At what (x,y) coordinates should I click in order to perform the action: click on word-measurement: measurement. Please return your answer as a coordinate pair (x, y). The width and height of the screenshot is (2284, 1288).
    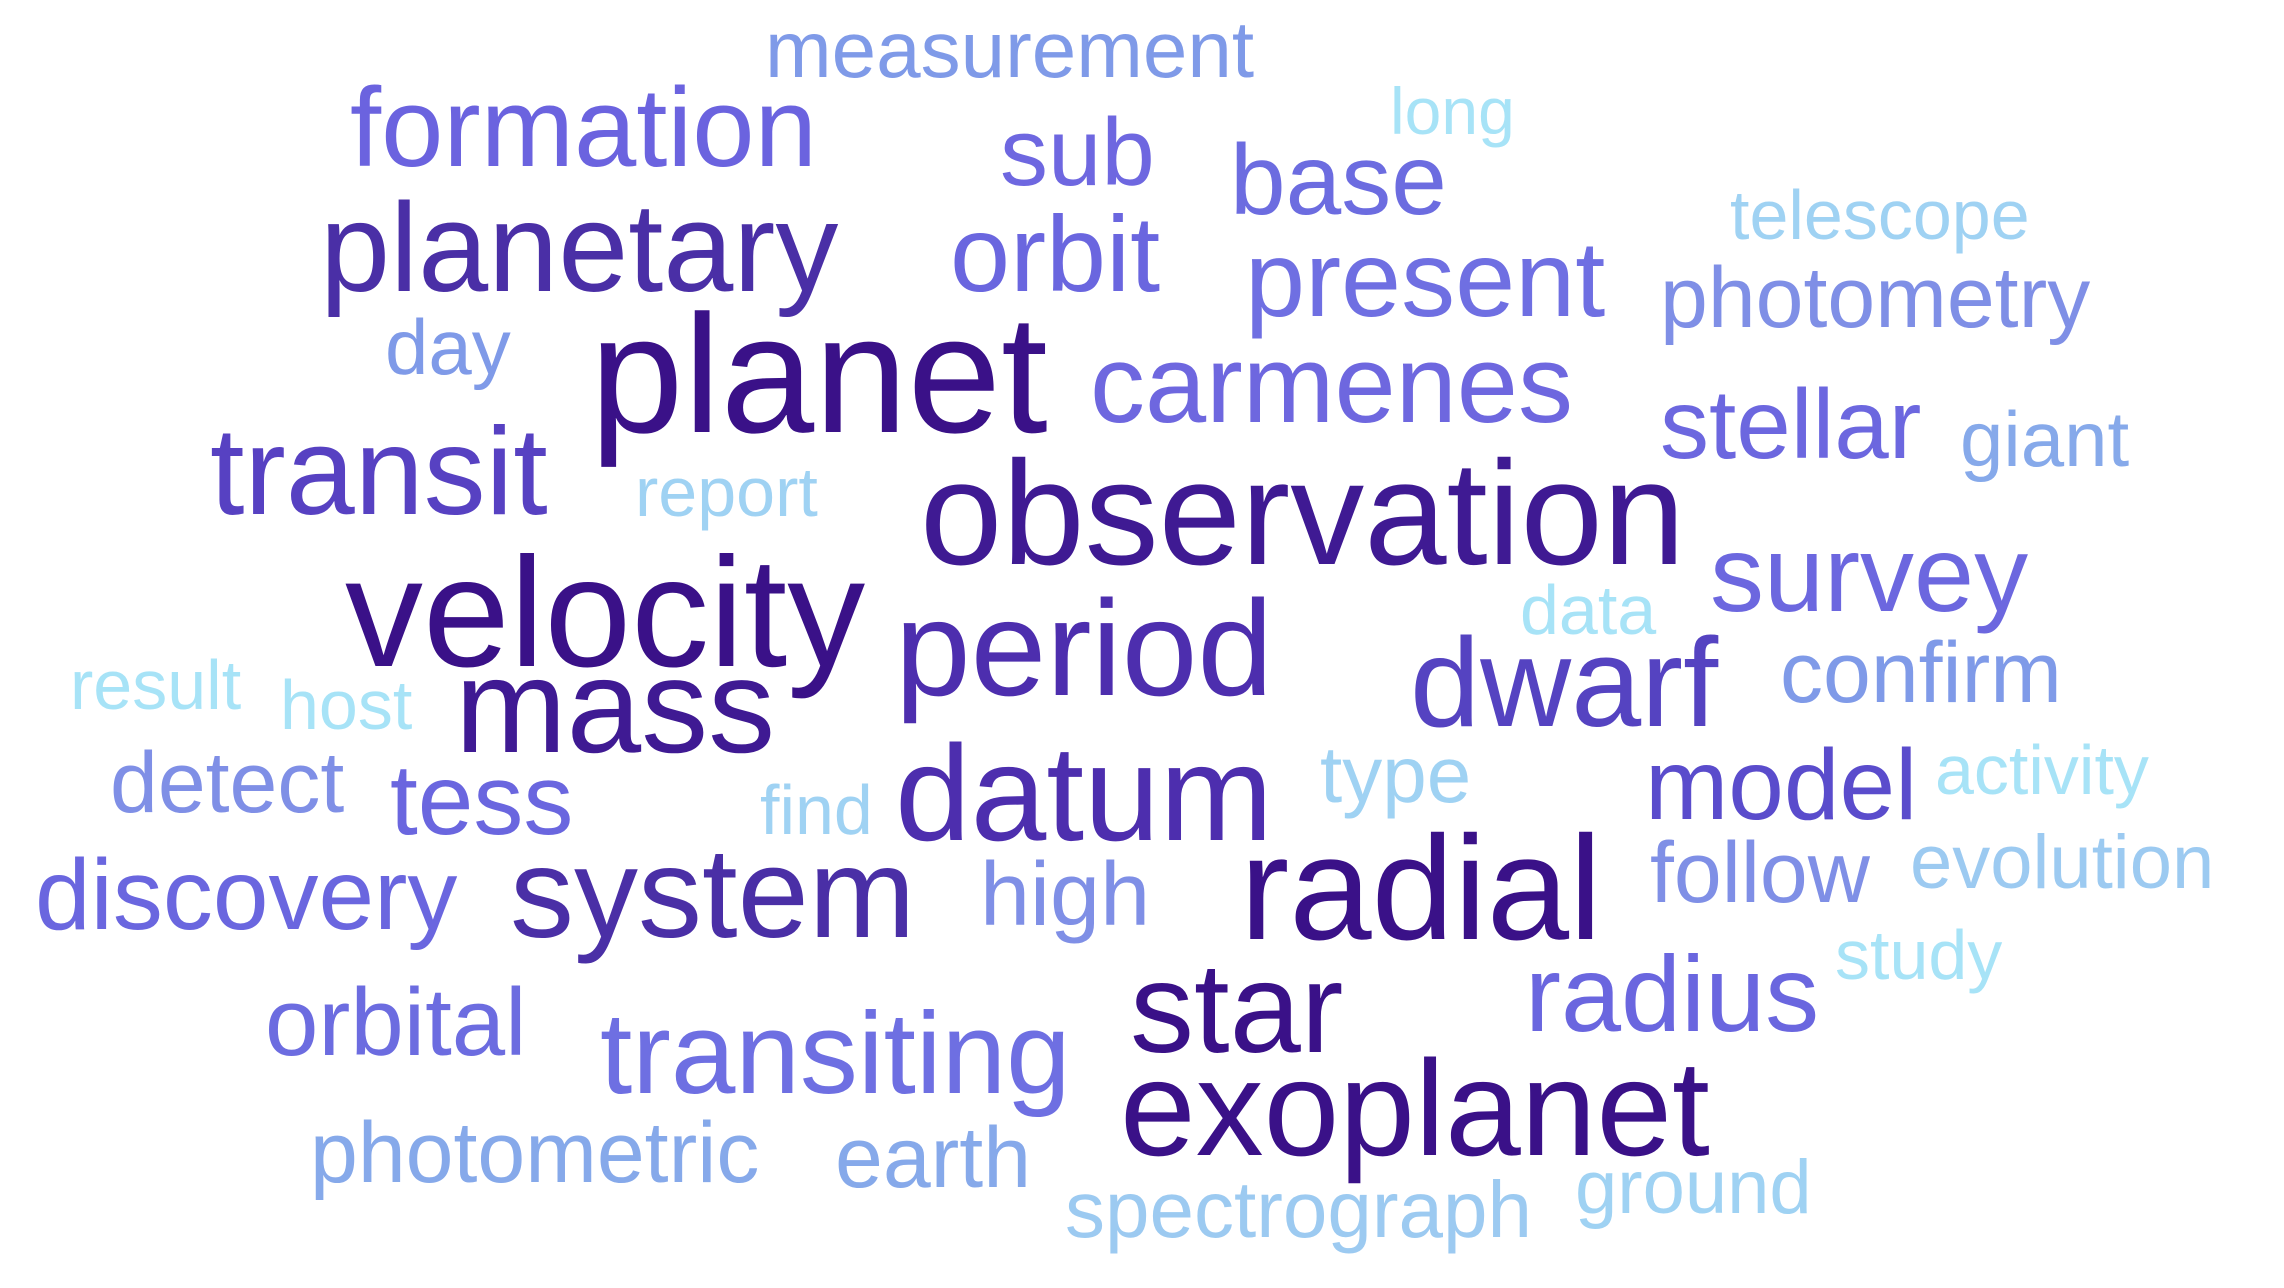
    Looking at the image, I should click on (1010, 49).